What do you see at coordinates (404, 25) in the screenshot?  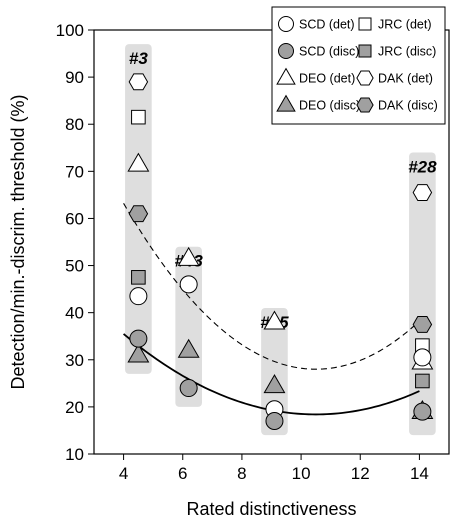 I see `legend-label-jrc-det: JRC (det)` at bounding box center [404, 25].